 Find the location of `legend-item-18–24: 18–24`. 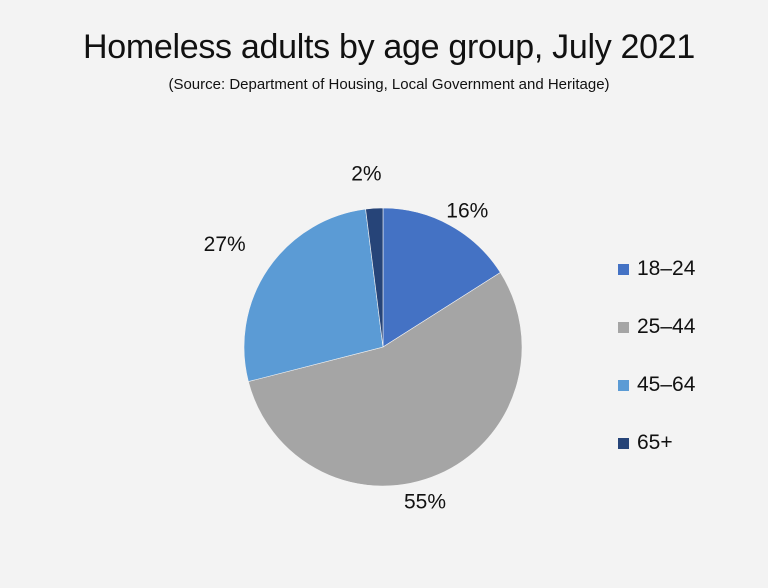

legend-item-18–24: 18–24 is located at coordinates (656, 269).